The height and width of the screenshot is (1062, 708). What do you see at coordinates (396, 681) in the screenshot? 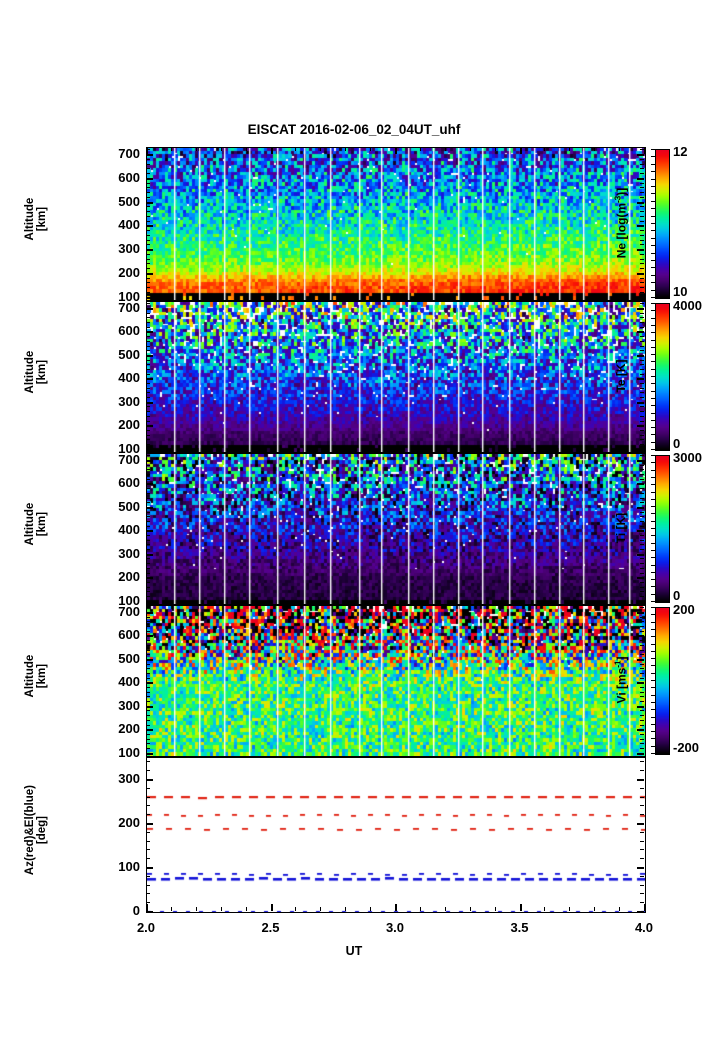
I see `panel-ion-velocity` at bounding box center [396, 681].